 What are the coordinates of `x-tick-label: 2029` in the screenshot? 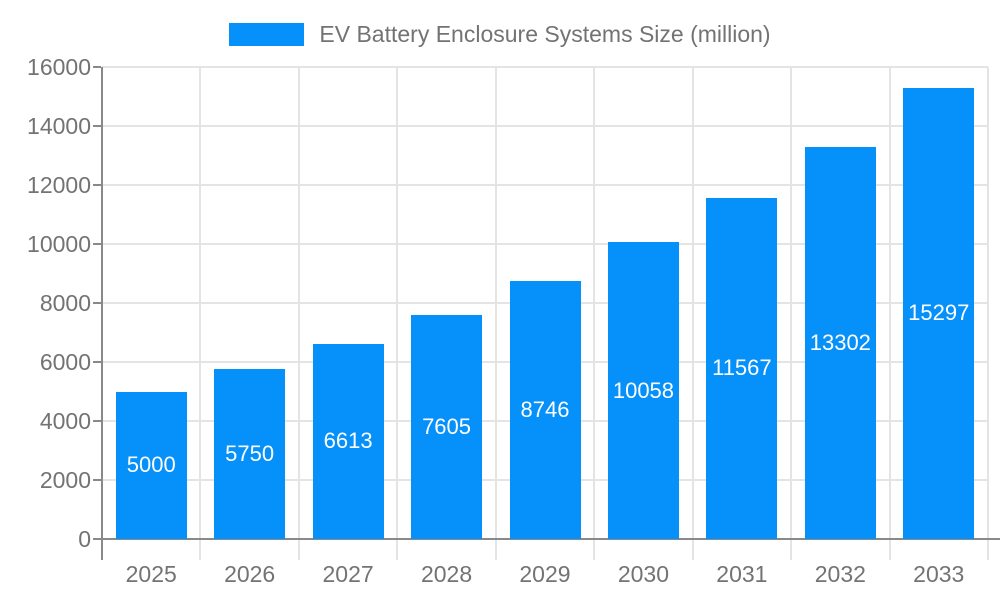 It's located at (545, 574).